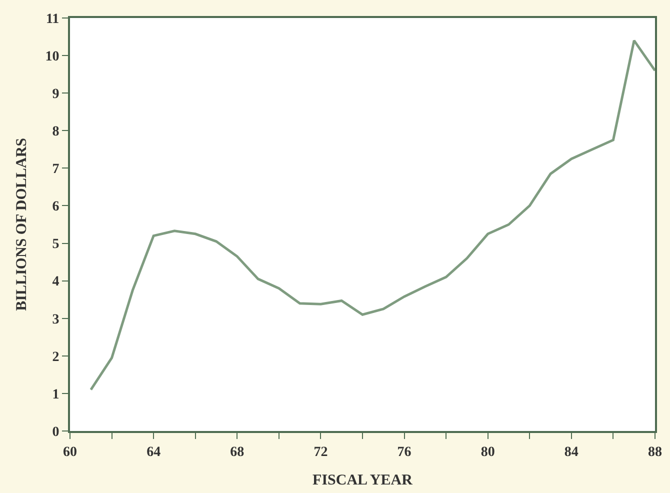 The image size is (670, 493). Describe the element at coordinates (56, 170) in the screenshot. I see `y-tick-label: 7` at that location.